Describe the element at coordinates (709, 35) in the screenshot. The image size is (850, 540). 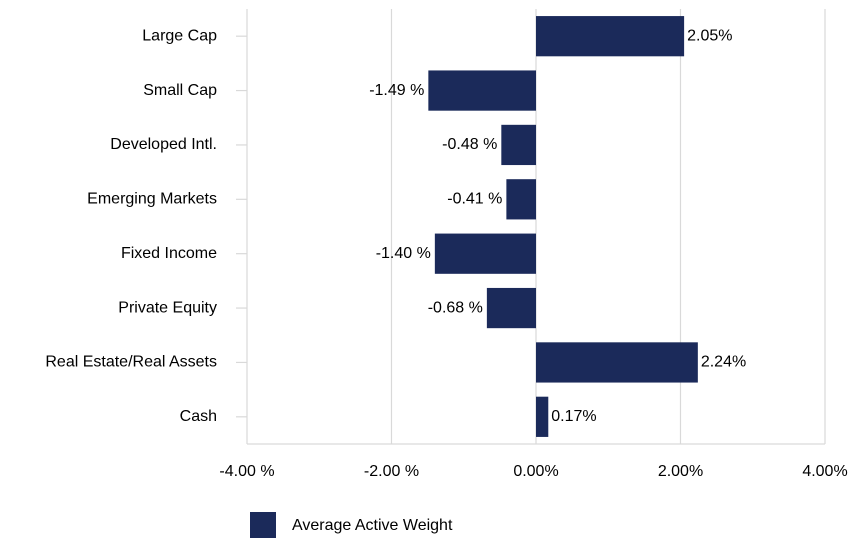
I see `data-label: 2.05%` at that location.